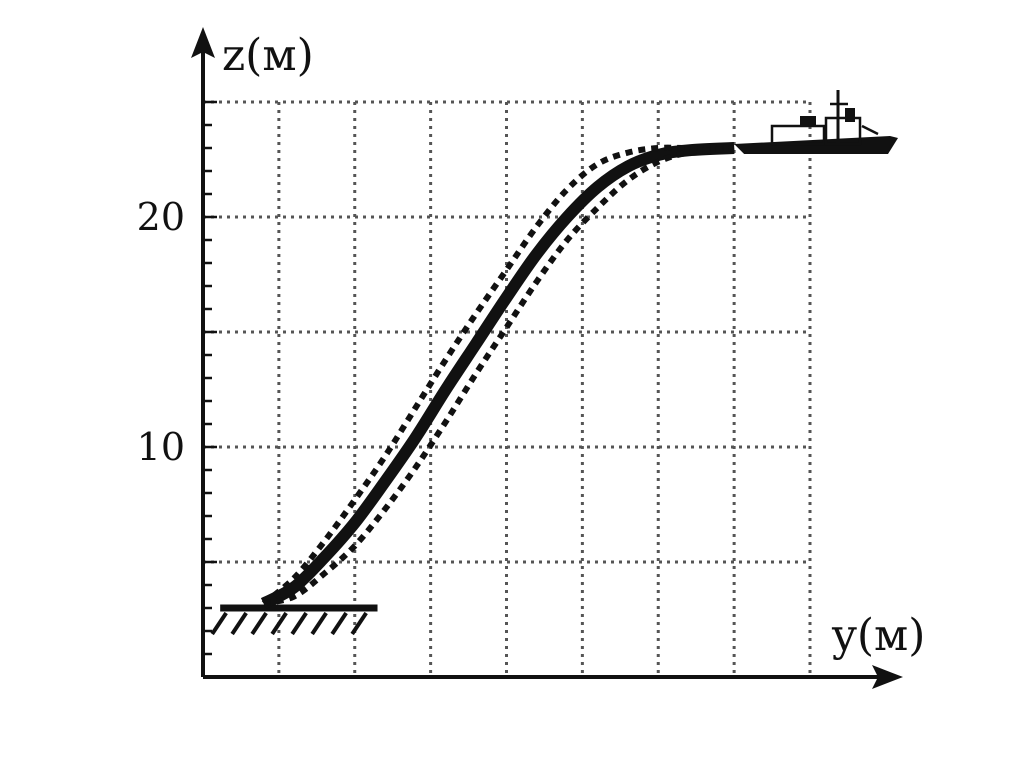 This screenshot has width=1024, height=773. I want to click on ship-tower-block, so click(843, 131).